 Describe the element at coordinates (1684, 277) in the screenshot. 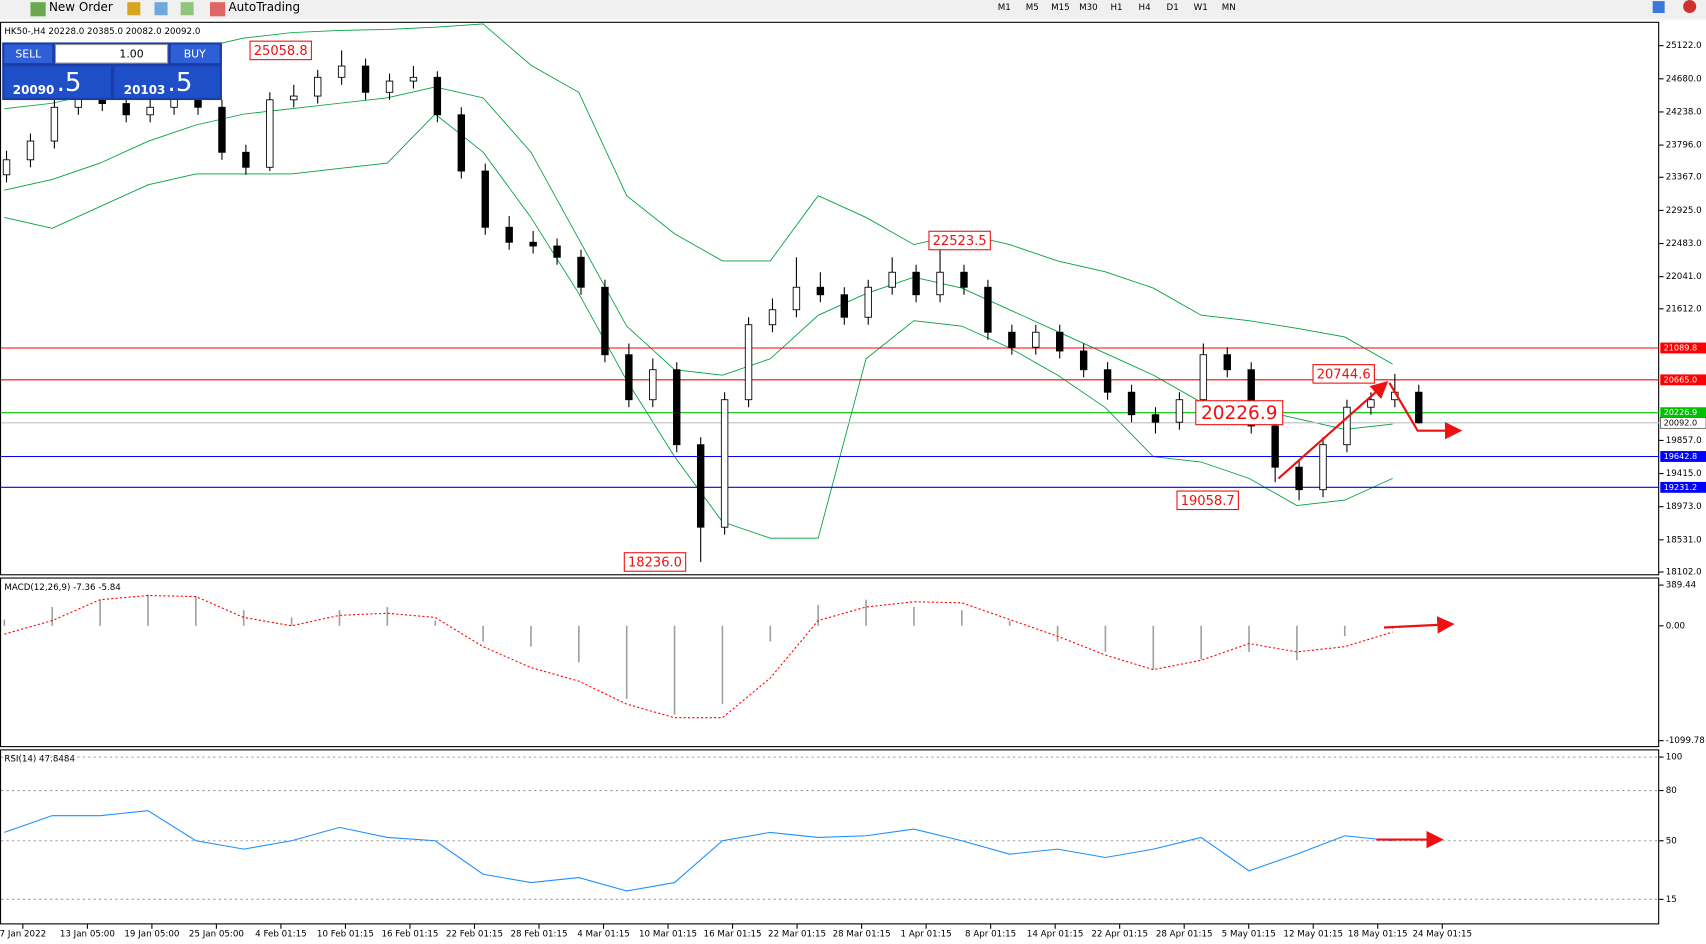

I see `y-tick-label: 22041.0` at that location.